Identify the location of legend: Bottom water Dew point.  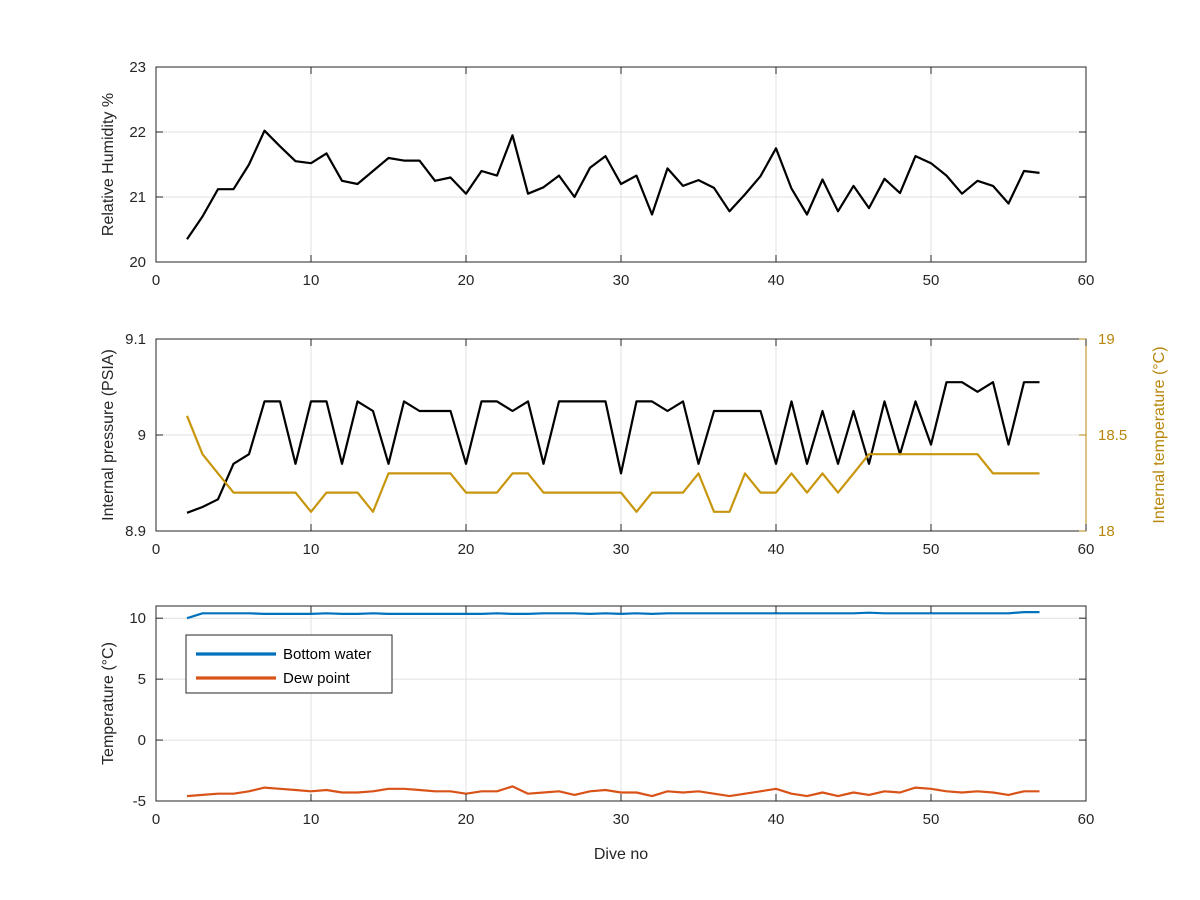
(289, 664).